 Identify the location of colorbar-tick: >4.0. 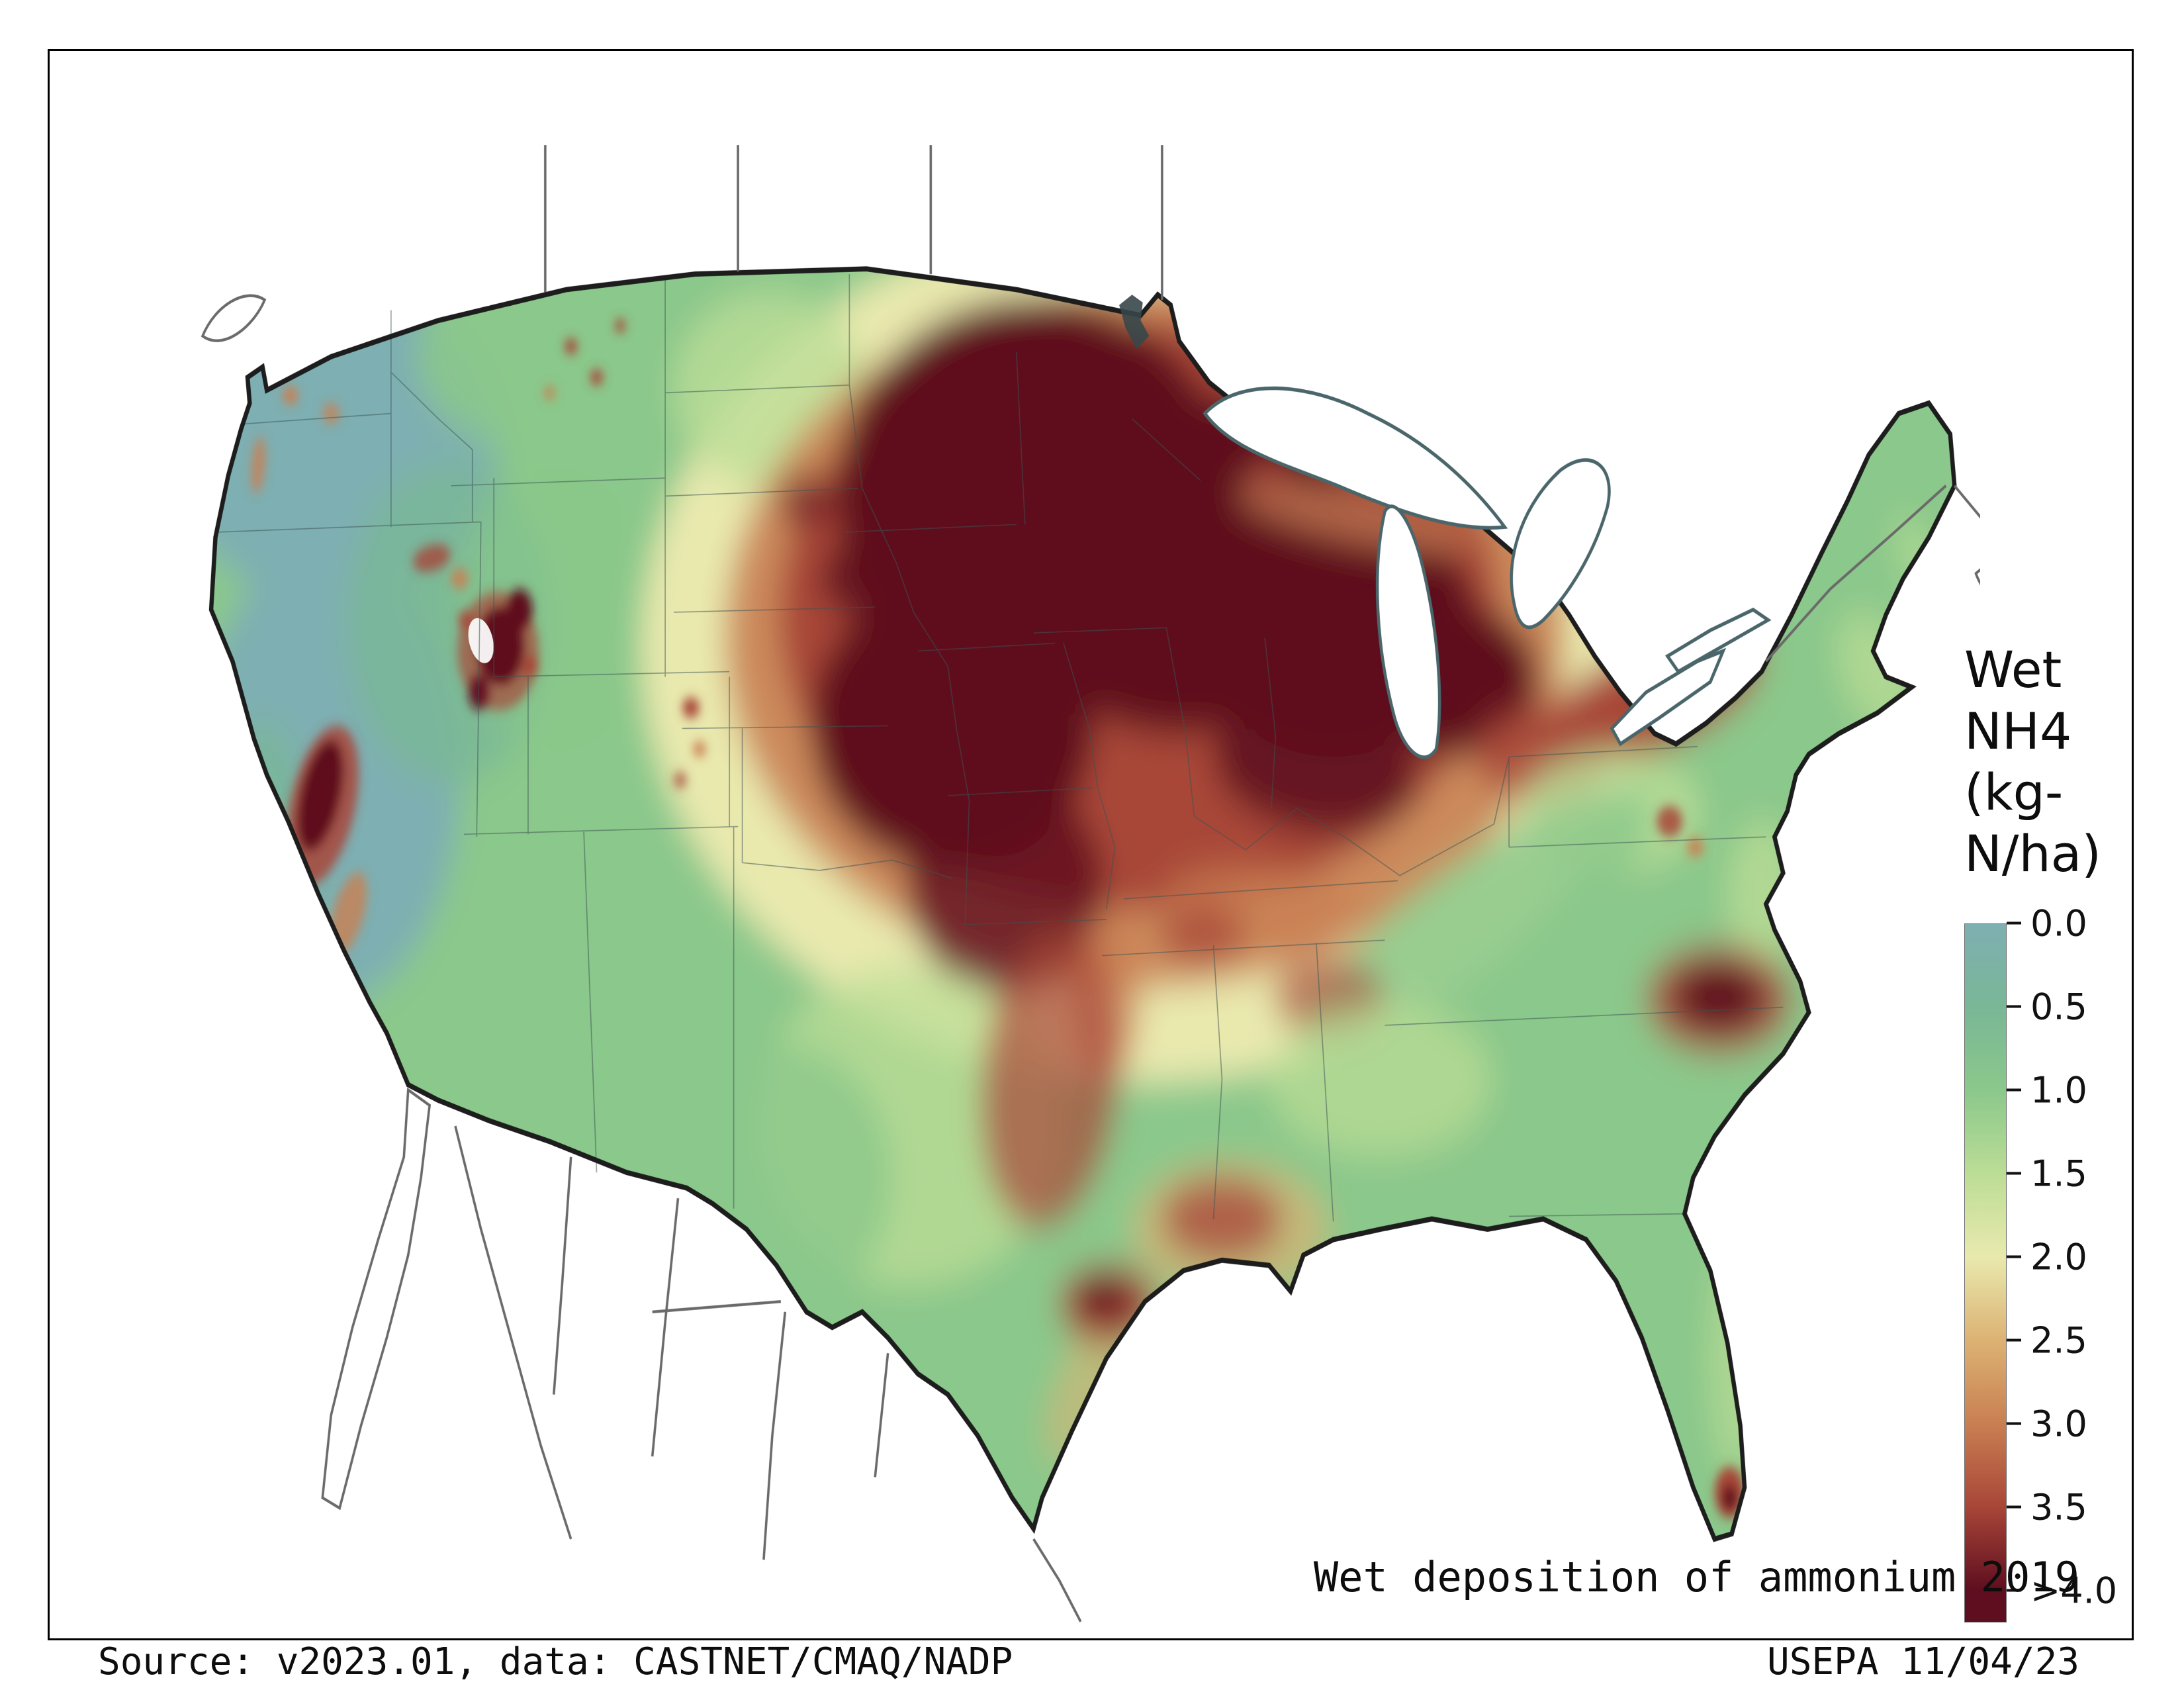
(2062, 1590).